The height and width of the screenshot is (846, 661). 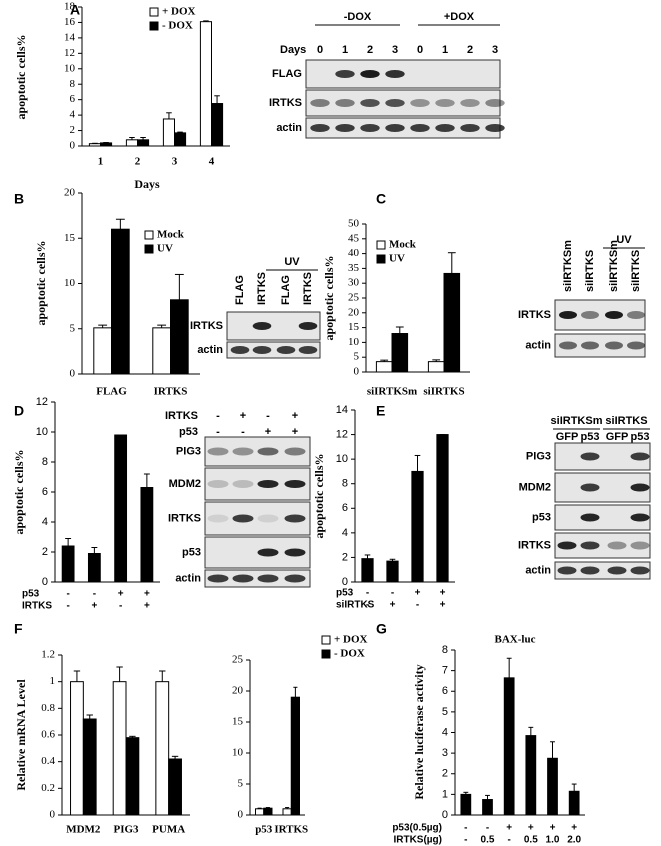 I want to click on y-tick-label: 5, so click(x=445, y=712).